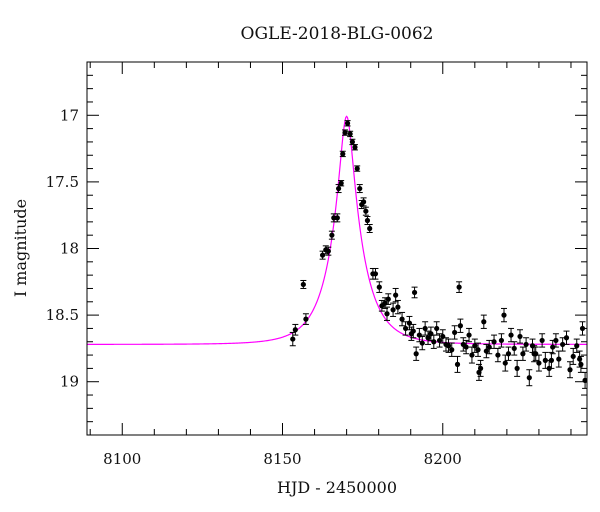 This screenshot has width=600, height=512. I want to click on y-axis-label: I magnitude, so click(20, 248).